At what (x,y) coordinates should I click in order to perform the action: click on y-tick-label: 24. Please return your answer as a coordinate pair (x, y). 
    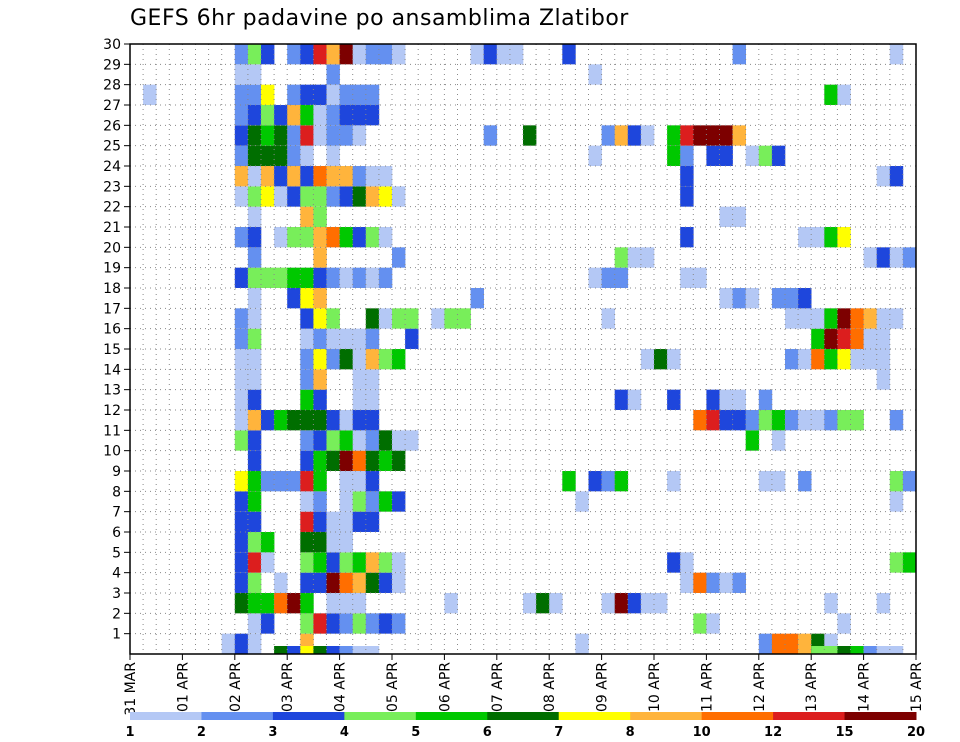
    Looking at the image, I should click on (112, 167).